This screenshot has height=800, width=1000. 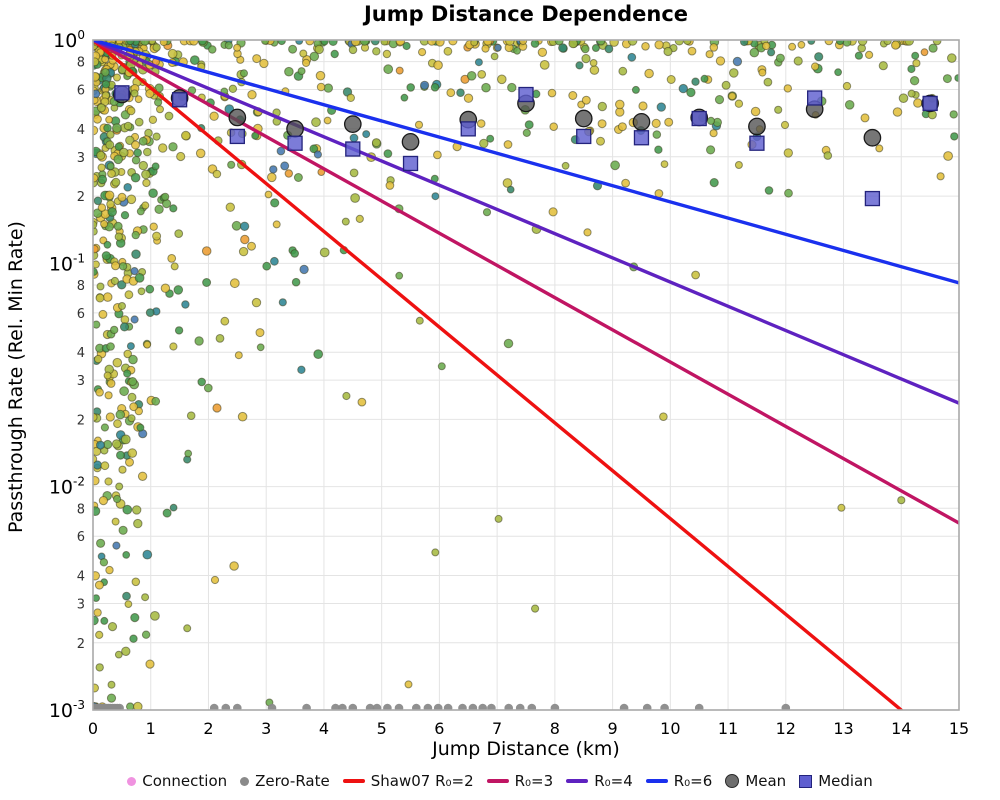 I want to click on x-tick-label: 8, so click(x=555, y=728).